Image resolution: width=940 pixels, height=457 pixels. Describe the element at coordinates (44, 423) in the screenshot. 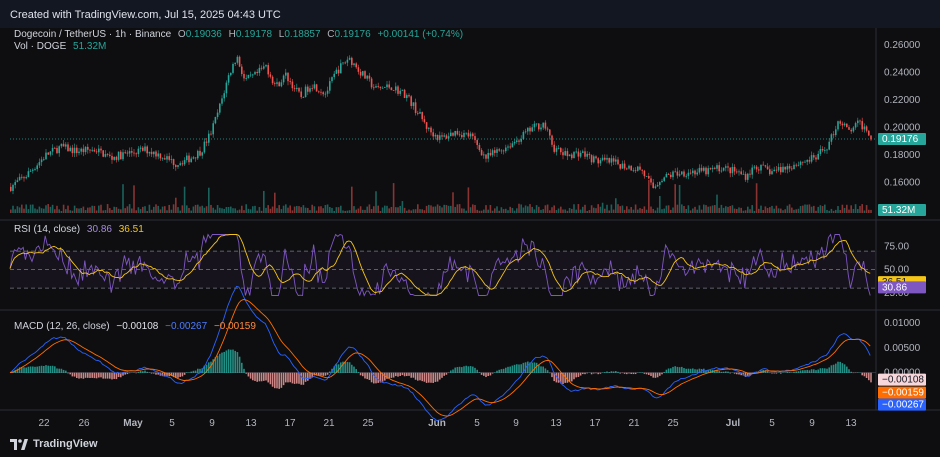

I see `time-tick-label: 22` at that location.